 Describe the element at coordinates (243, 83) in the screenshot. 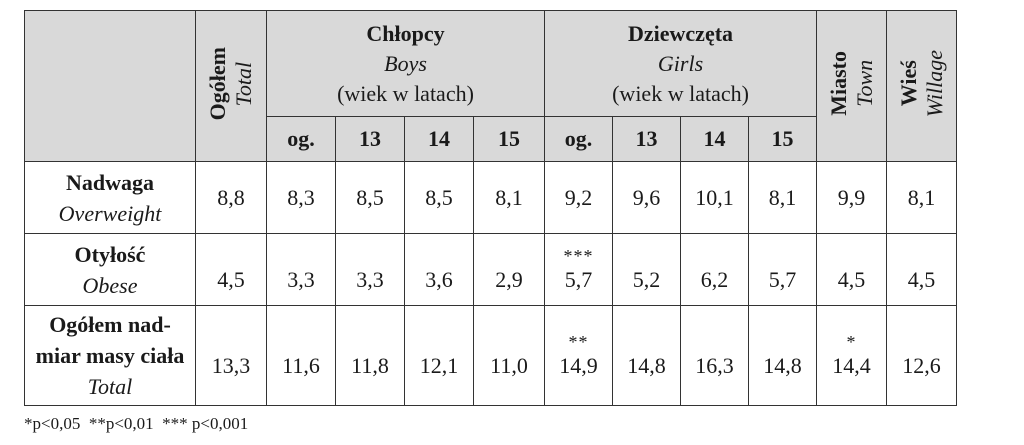

I see `header-total-en: Total` at that location.